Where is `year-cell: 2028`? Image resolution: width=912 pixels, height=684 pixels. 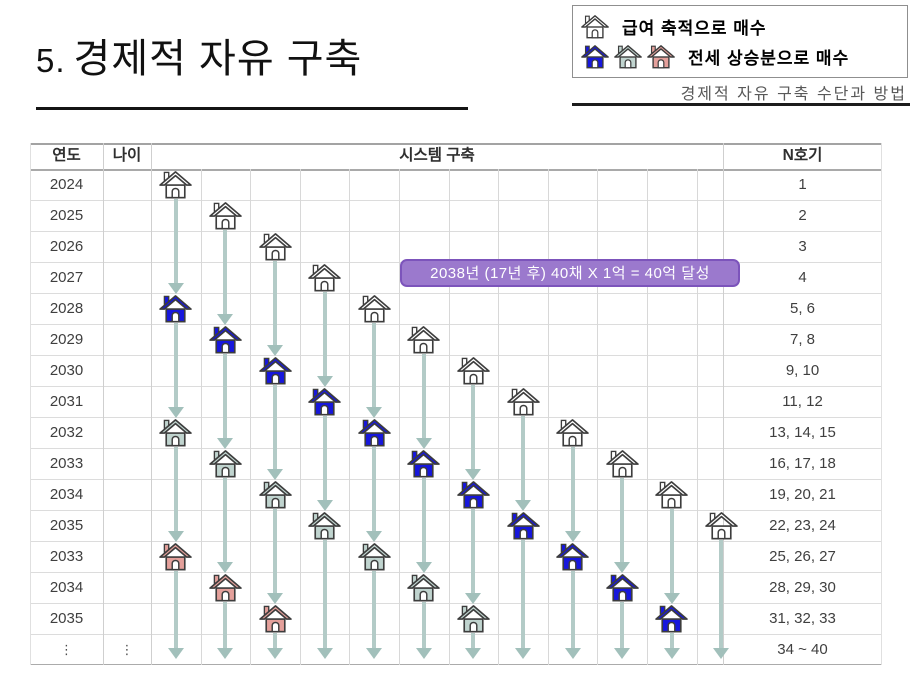 year-cell: 2028 is located at coordinates (66, 308).